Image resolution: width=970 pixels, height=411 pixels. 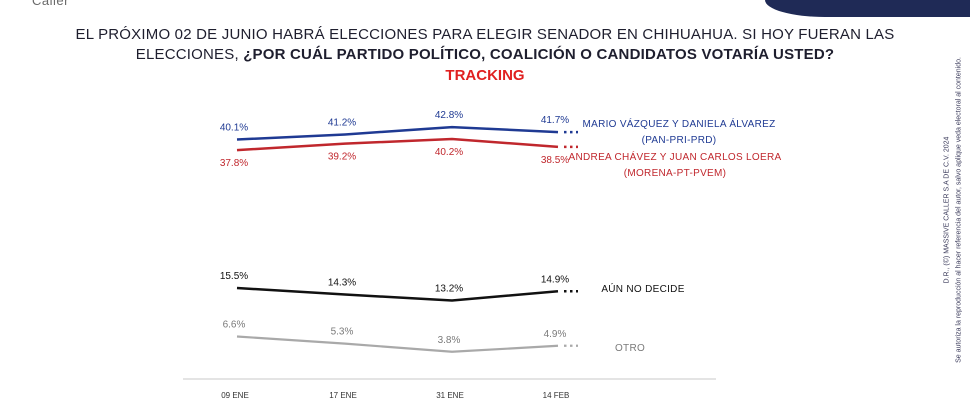 What do you see at coordinates (449, 289) in the screenshot?
I see `data-label-2-2: 13.2%` at bounding box center [449, 289].